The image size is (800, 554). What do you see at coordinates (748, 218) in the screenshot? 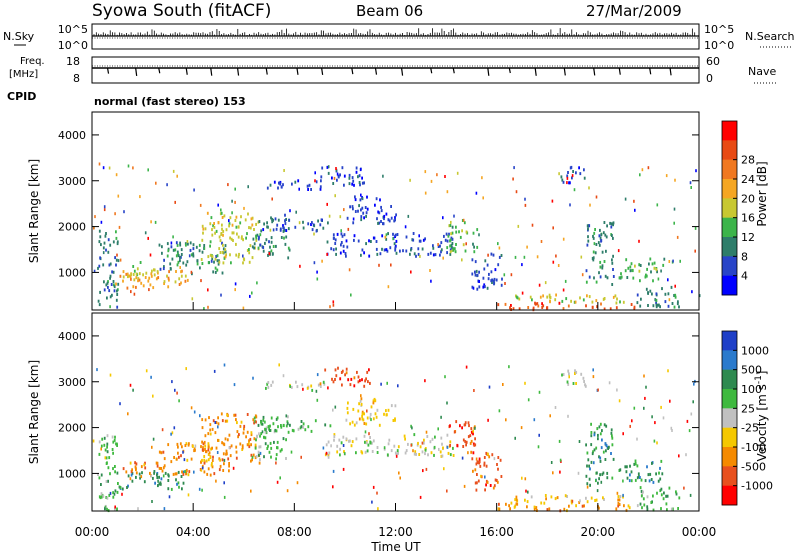
I see `colorbar-tick-label: 16` at bounding box center [748, 218].